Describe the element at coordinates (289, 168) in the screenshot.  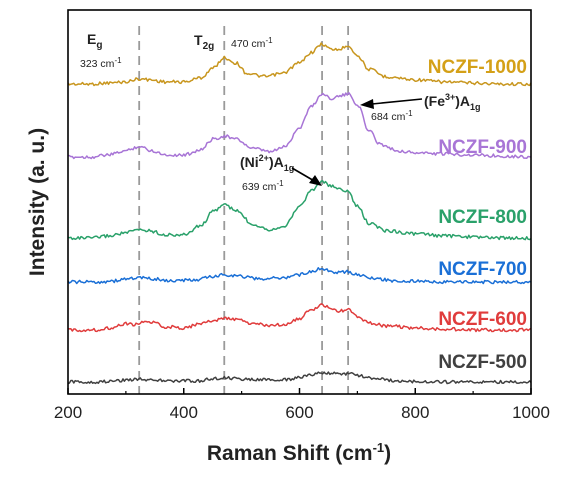
I see `ni-sub: 1g` at that location.